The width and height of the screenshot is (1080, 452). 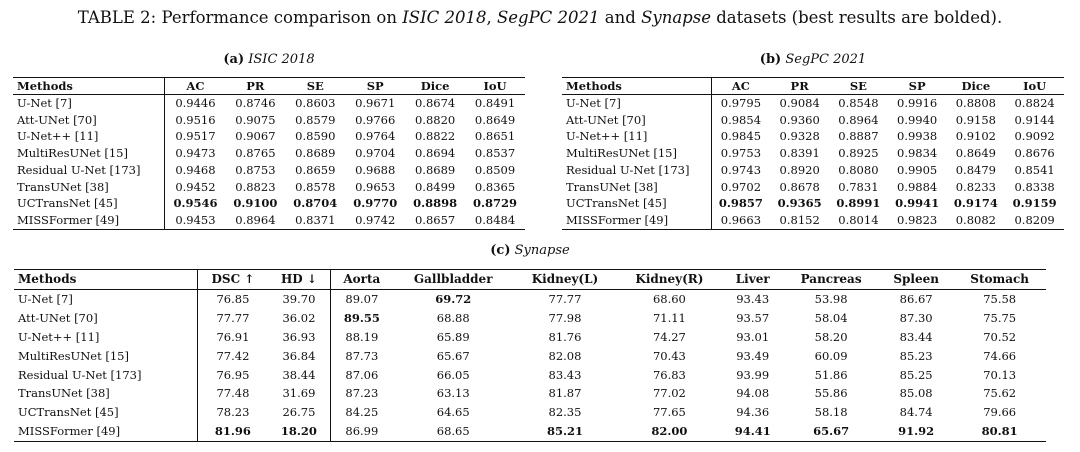 I want to click on value-cell: 65.67, so click(x=453, y=355).